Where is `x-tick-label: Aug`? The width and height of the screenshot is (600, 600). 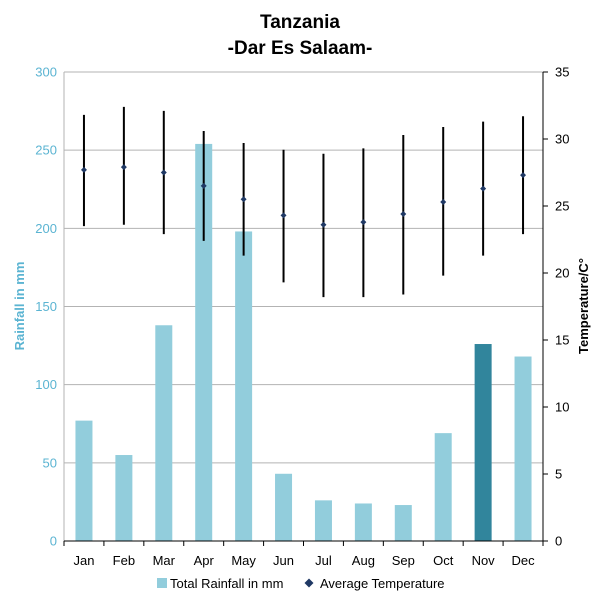 x-tick-label: Aug is located at coordinates (363, 560).